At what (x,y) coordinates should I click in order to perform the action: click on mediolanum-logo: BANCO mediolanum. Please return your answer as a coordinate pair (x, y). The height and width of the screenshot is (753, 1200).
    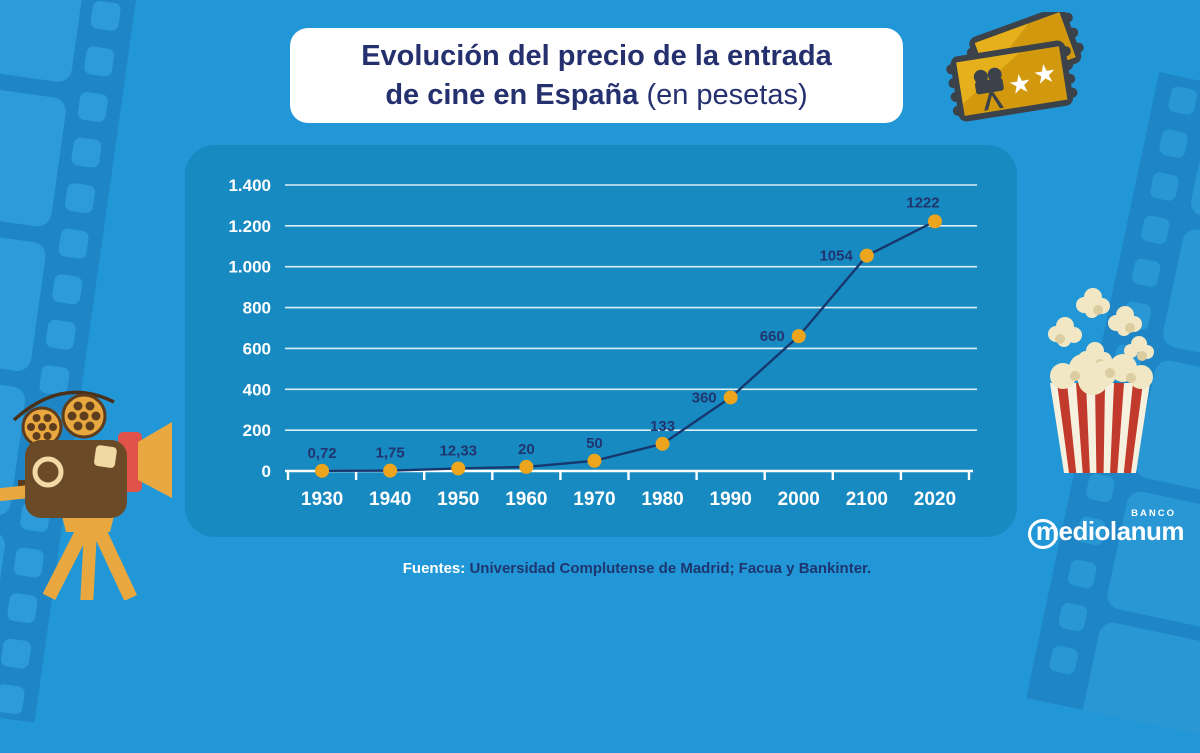
    Looking at the image, I should click on (1106, 528).